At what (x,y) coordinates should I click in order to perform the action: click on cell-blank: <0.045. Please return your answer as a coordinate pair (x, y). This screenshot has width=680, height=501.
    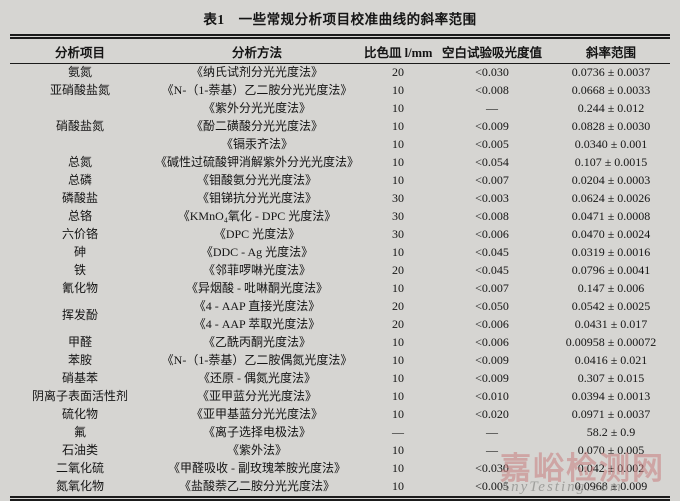
    Looking at the image, I should click on (492, 252).